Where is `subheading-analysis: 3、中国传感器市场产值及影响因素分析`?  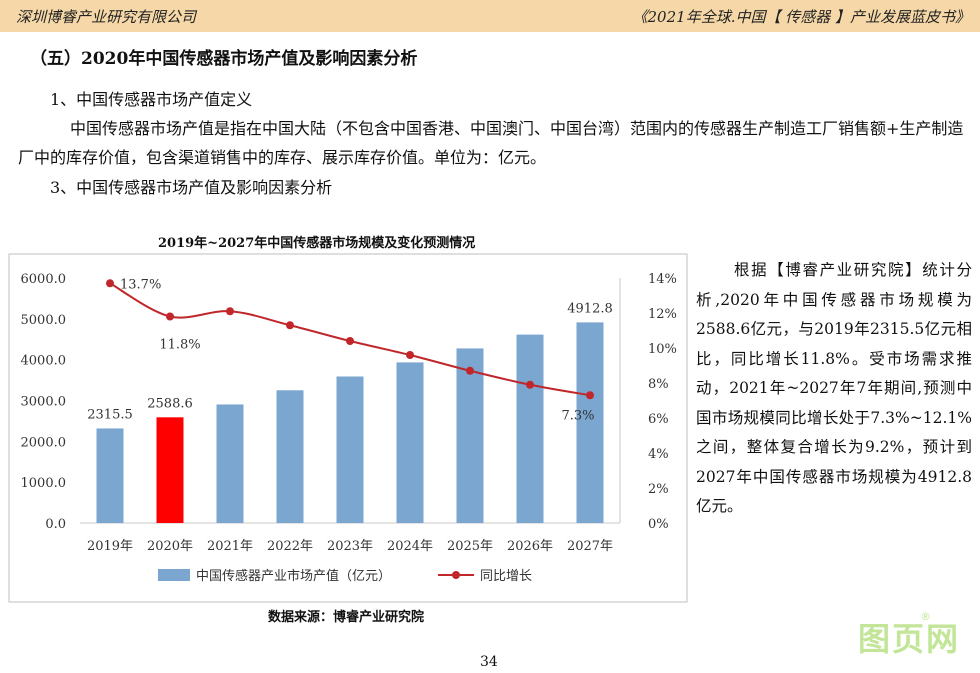
subheading-analysis: 3、中国传感器市场产值及影响因素分析 is located at coordinates (191, 187).